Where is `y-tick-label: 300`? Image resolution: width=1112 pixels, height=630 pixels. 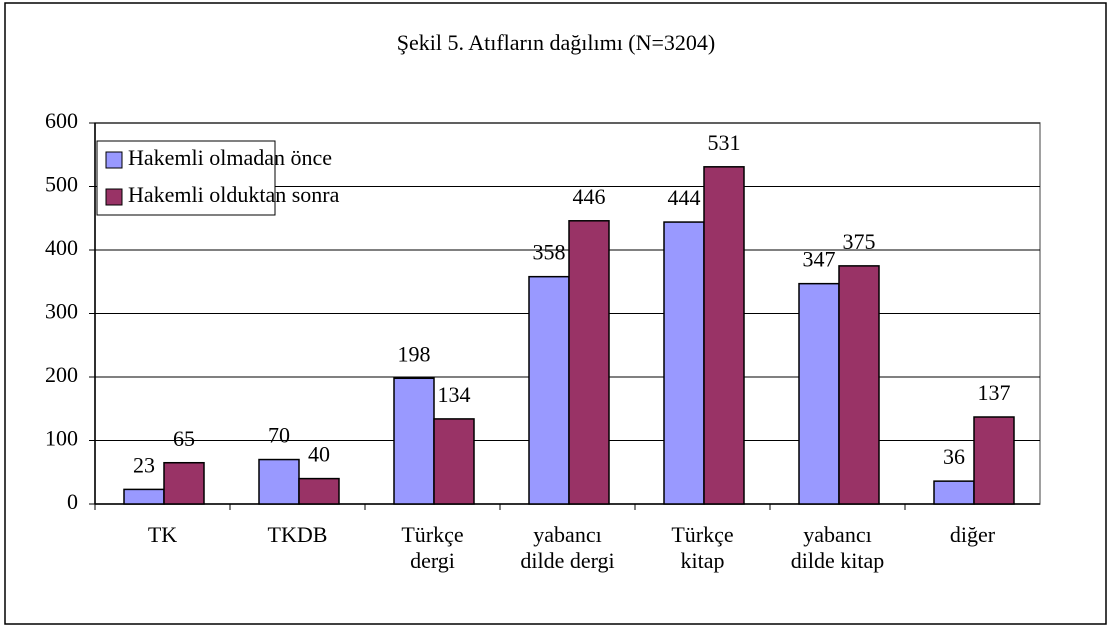
y-tick-label: 300 is located at coordinates (61, 311).